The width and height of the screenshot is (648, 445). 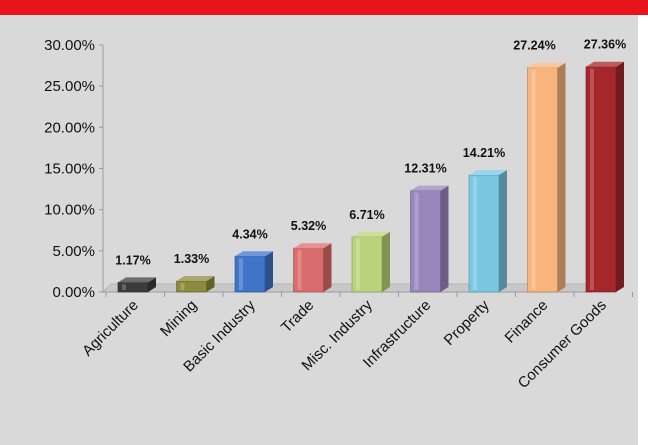 I want to click on data-label: 14.21%, so click(x=484, y=153).